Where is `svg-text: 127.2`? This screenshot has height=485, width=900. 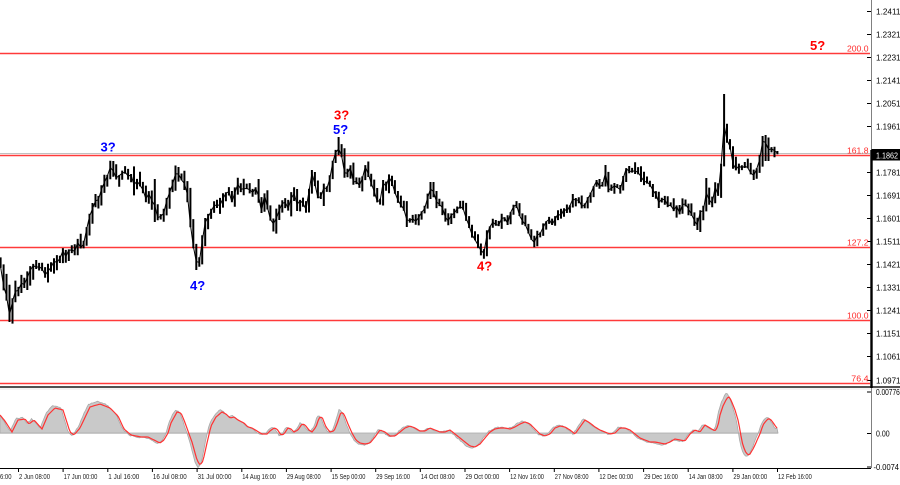
svg-text: 127.2 is located at coordinates (858, 243).